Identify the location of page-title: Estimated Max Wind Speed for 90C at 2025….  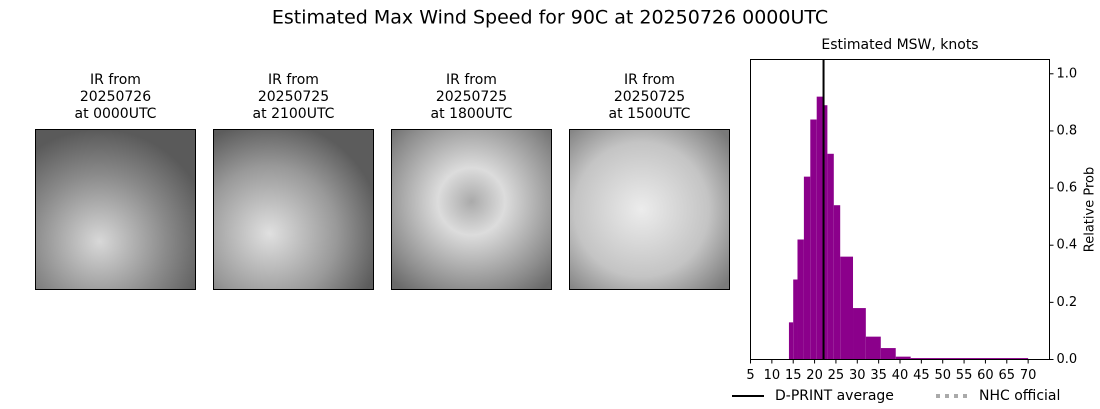
(550, 18).